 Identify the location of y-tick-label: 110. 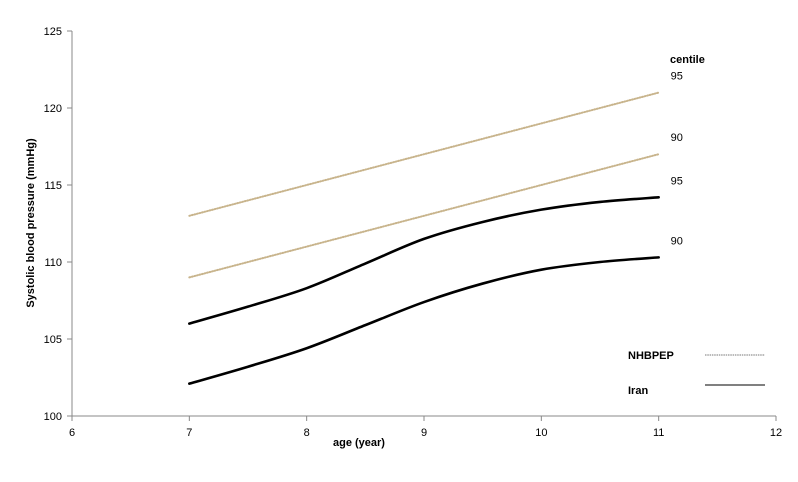
(53, 263).